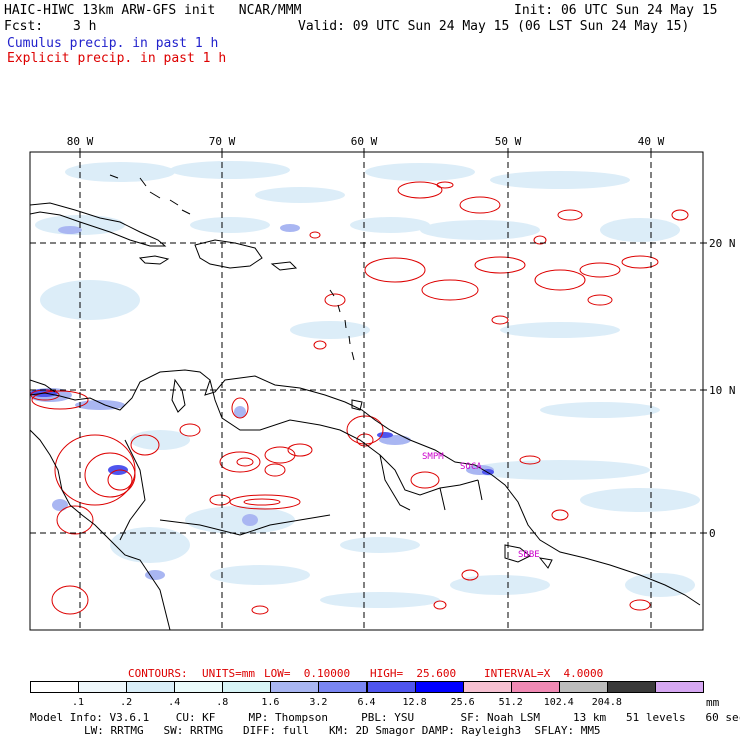 This screenshot has height=740, width=740. What do you see at coordinates (78, 702) in the screenshot?
I see `colorbar-tick-label: .1` at bounding box center [78, 702].